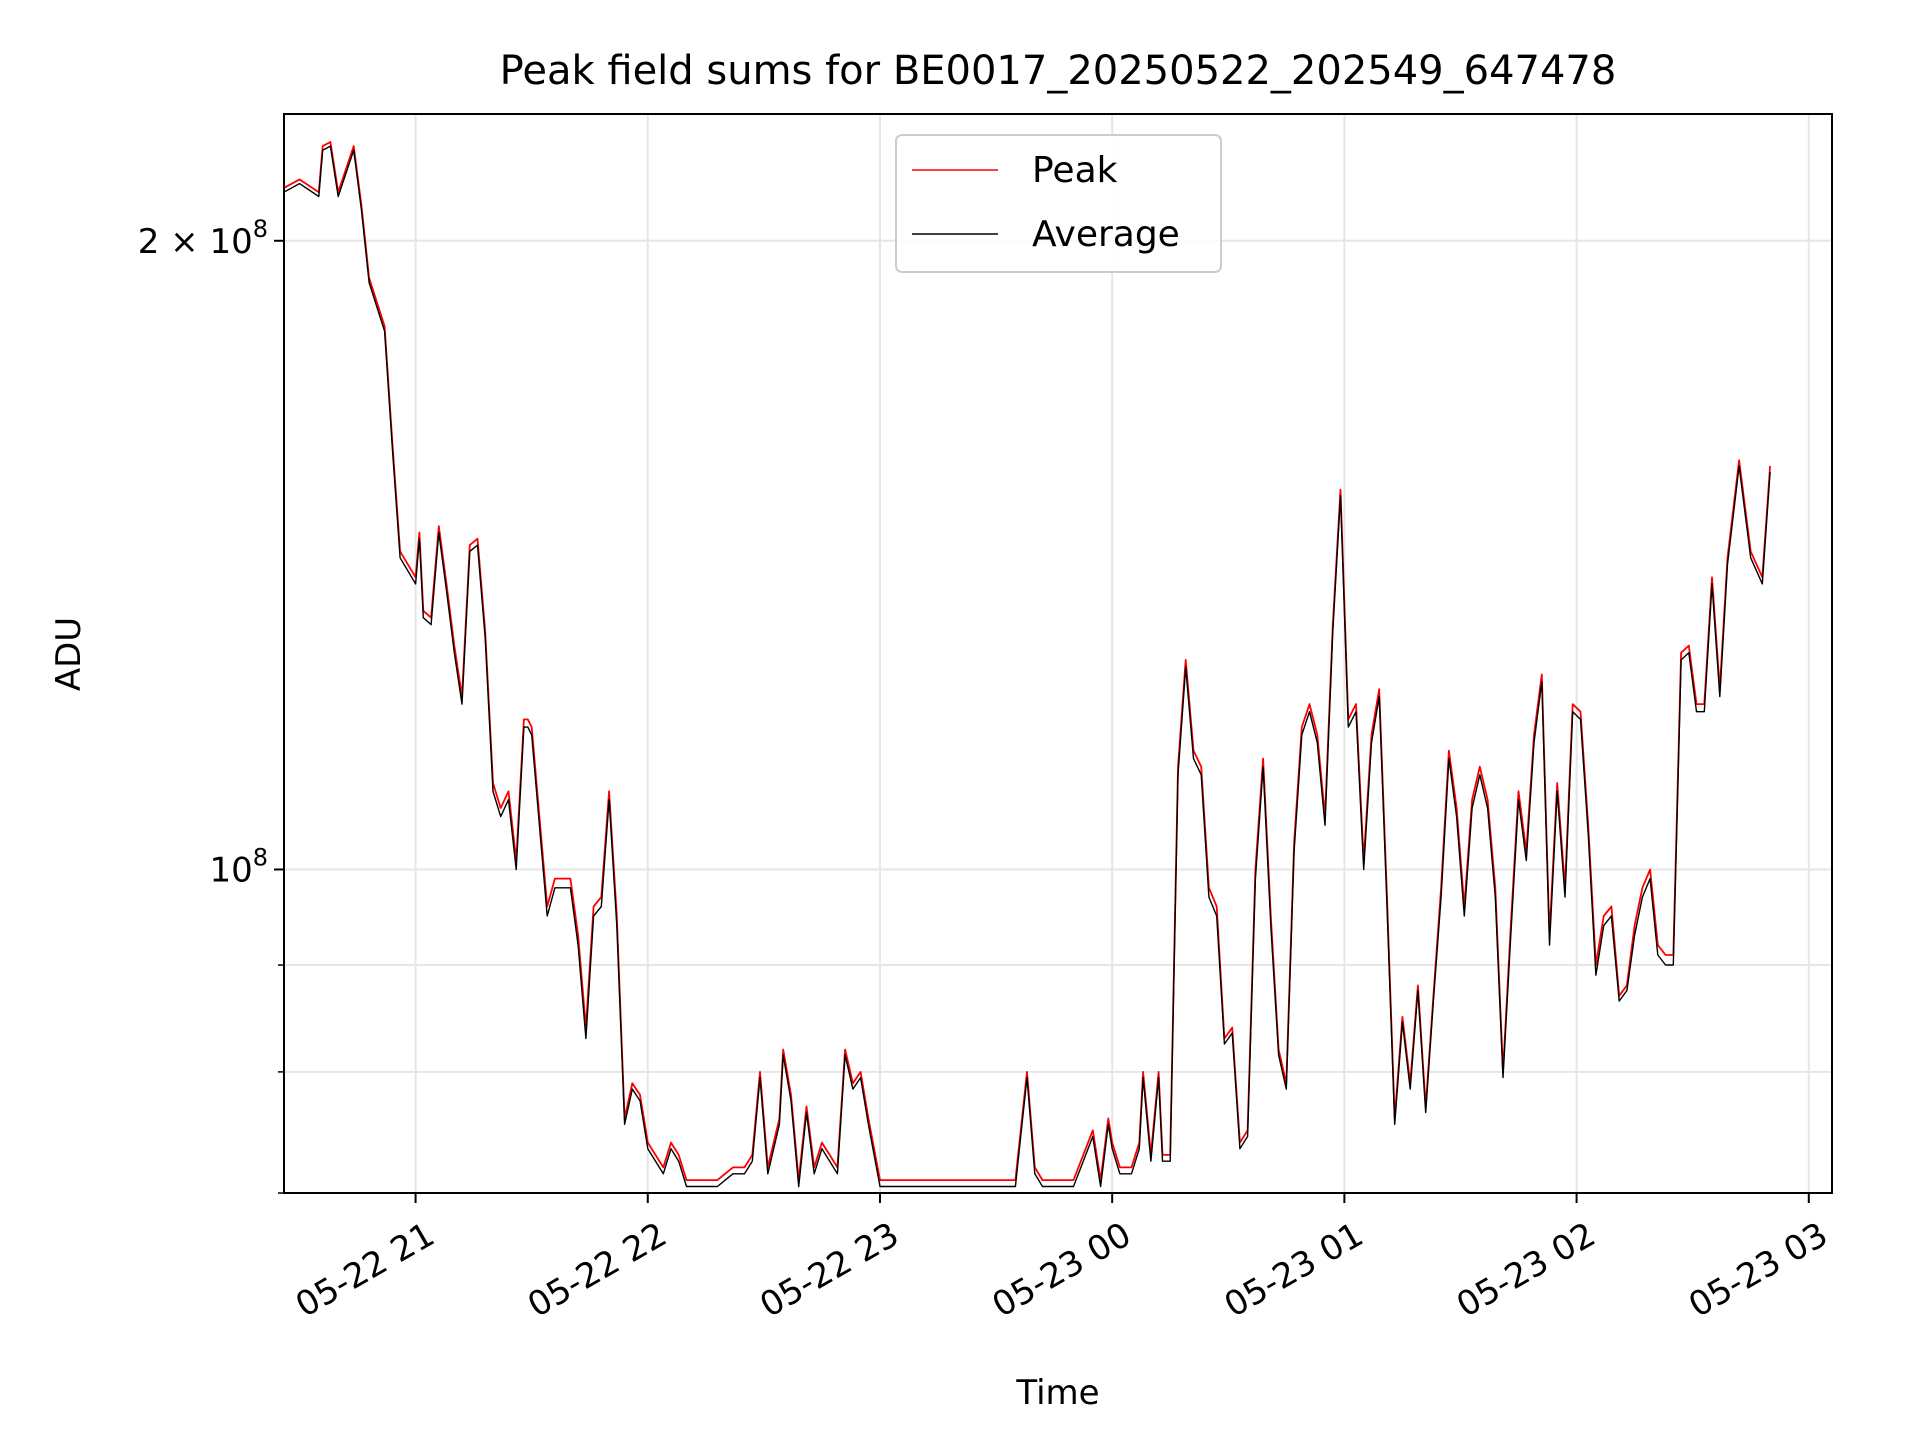 The width and height of the screenshot is (1920, 1440). I want to click on x-axis-label: Time, so click(1057, 1393).